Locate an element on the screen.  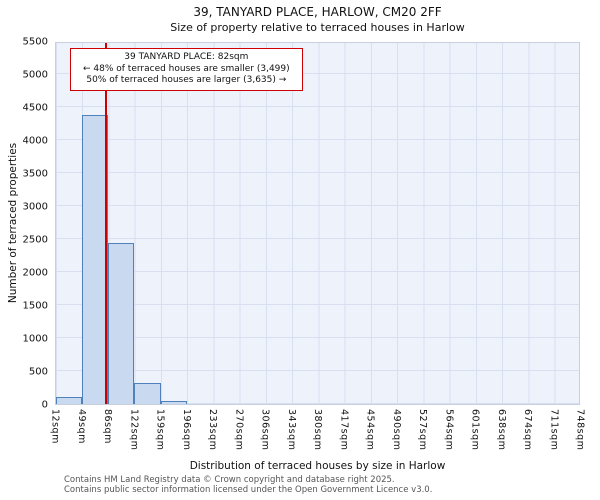
x-tick-label: 601sqm is located at coordinates (475, 430).